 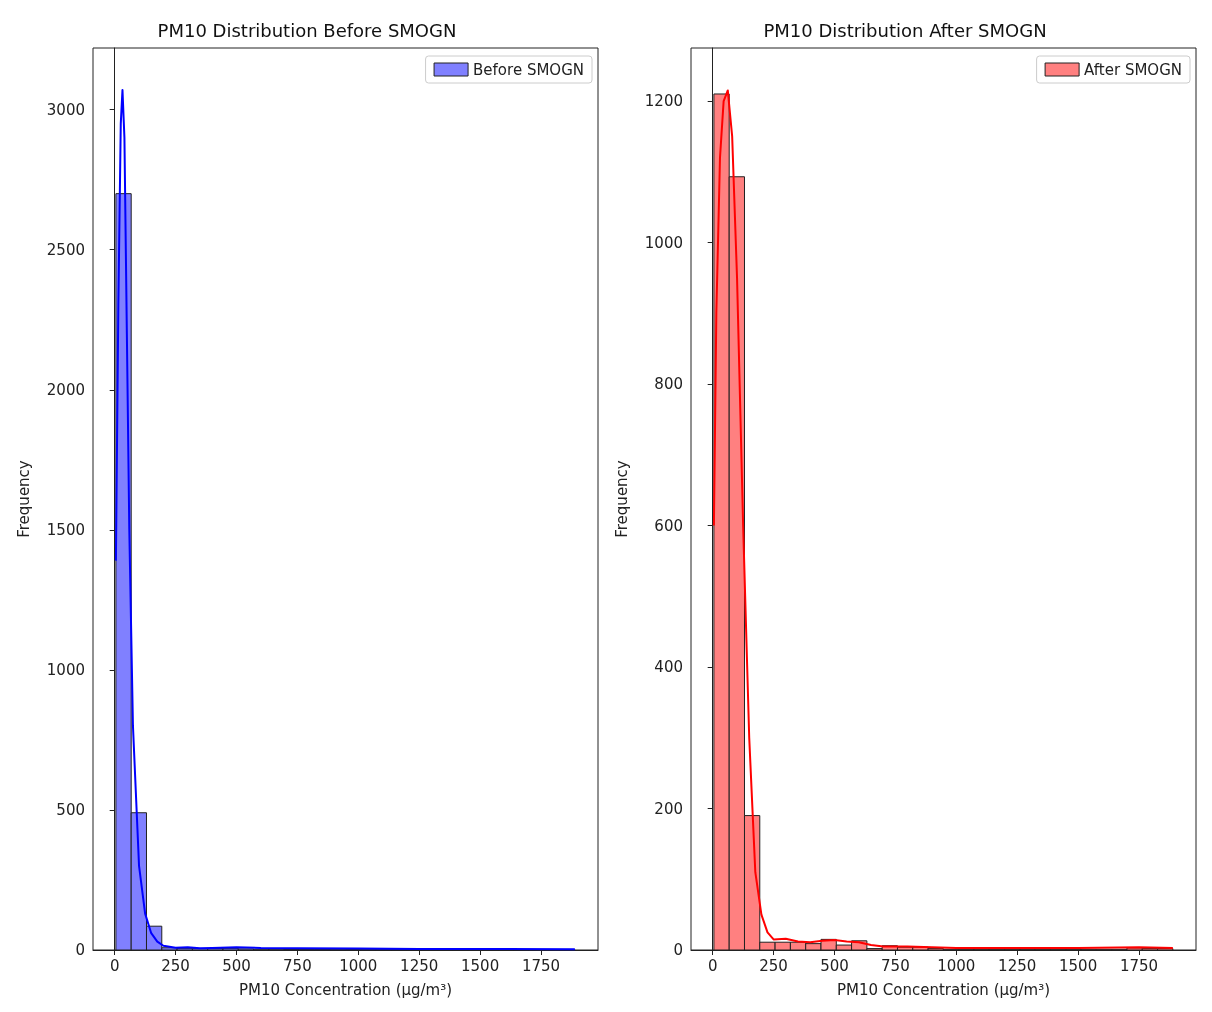 I want to click on y-tick-label: 200, so click(x=668, y=808).